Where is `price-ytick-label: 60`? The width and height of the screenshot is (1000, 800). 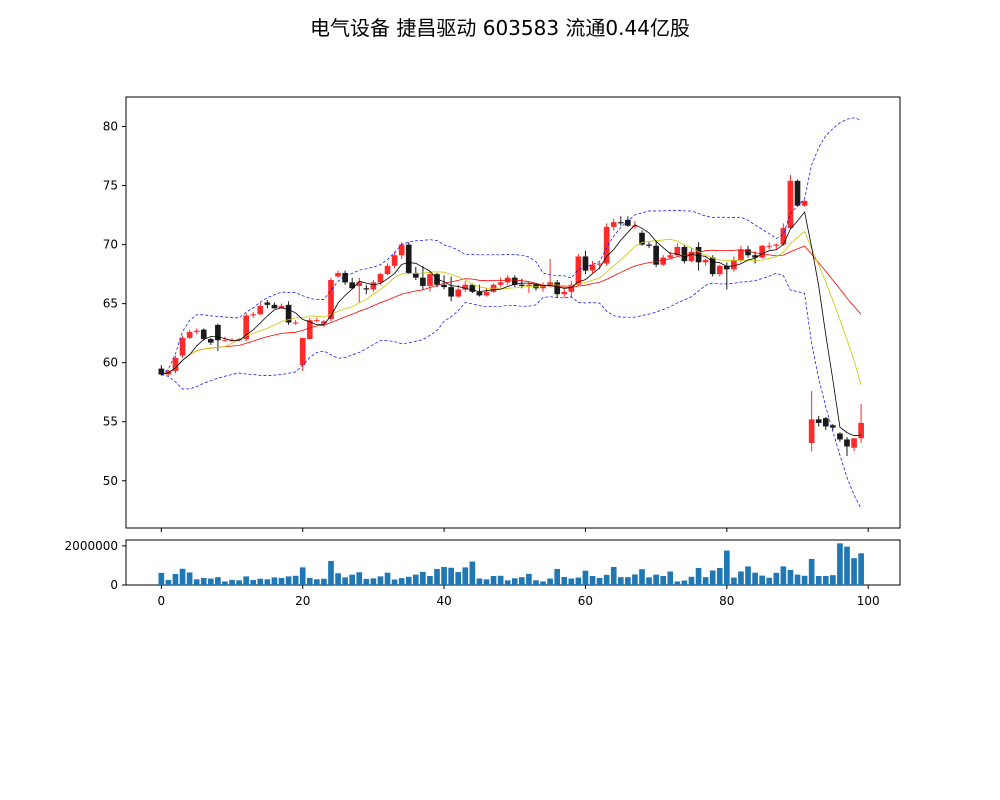
price-ytick-label: 60 is located at coordinates (110, 363).